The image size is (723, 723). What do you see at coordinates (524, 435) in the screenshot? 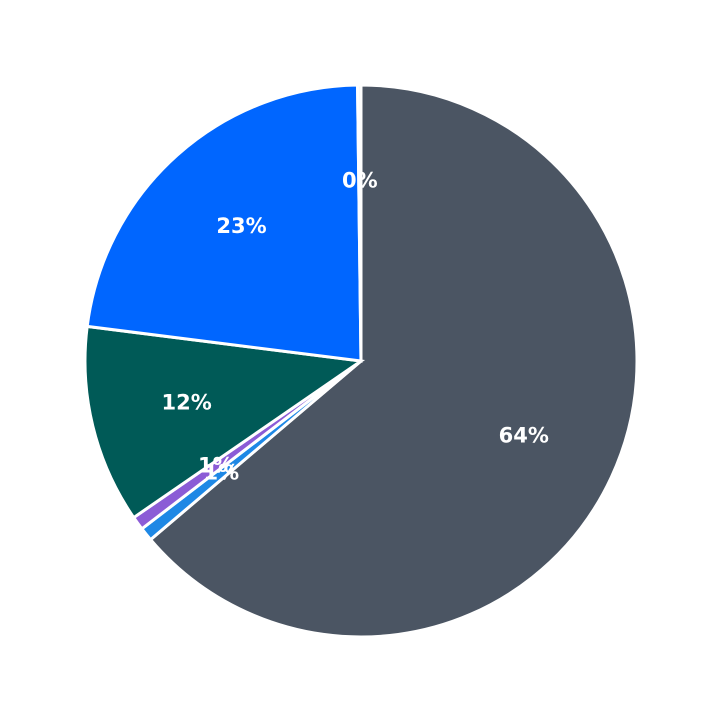
I see `slice-label: 64%` at bounding box center [524, 435].